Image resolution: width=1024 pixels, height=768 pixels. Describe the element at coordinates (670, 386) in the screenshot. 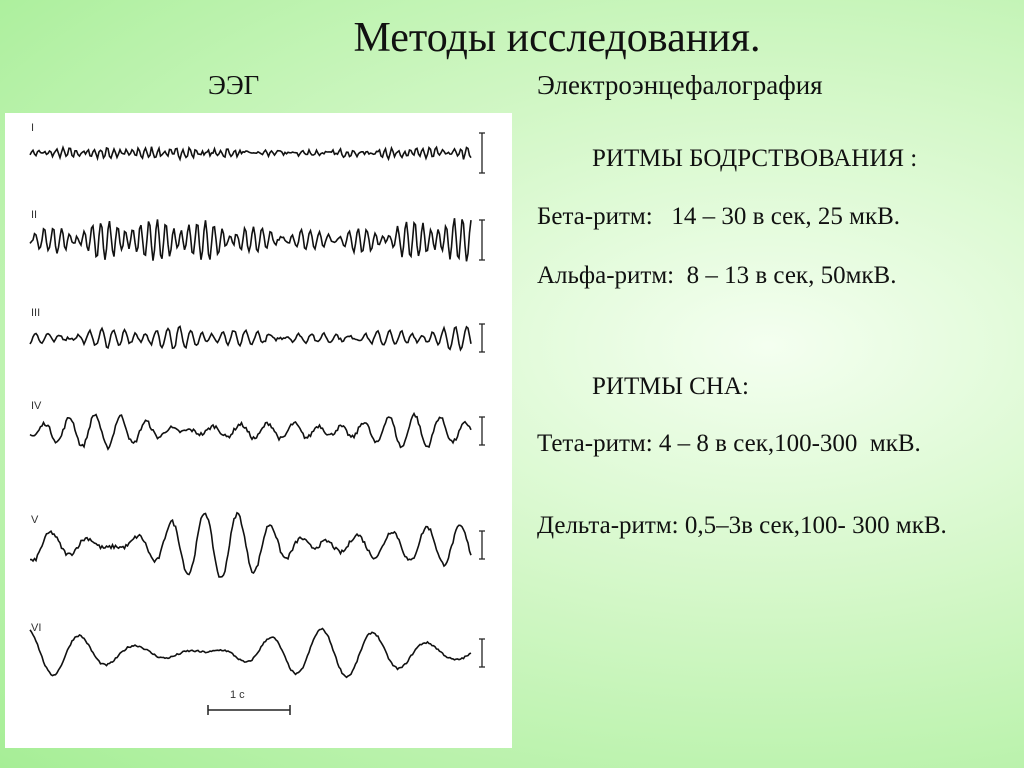

I see `section-heading: РИТМЫ СНА:` at that location.